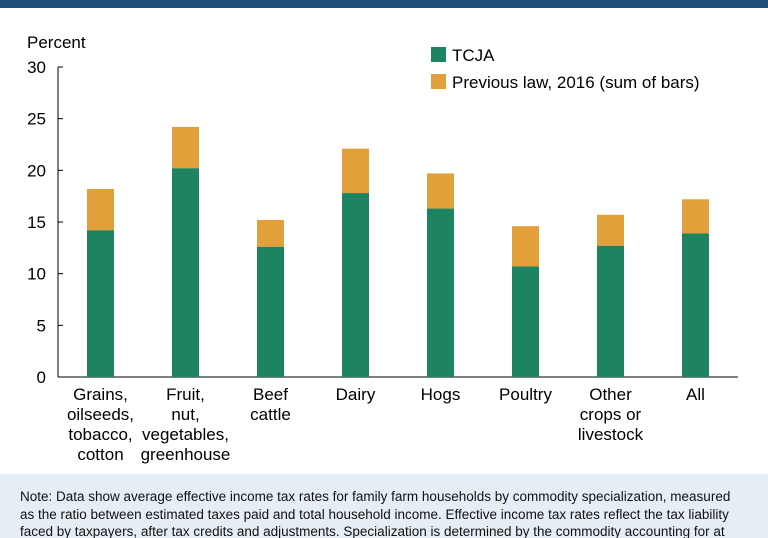 This screenshot has width=768, height=538. What do you see at coordinates (438, 81) in the screenshot?
I see `legend-swatch-previous-law` at bounding box center [438, 81].